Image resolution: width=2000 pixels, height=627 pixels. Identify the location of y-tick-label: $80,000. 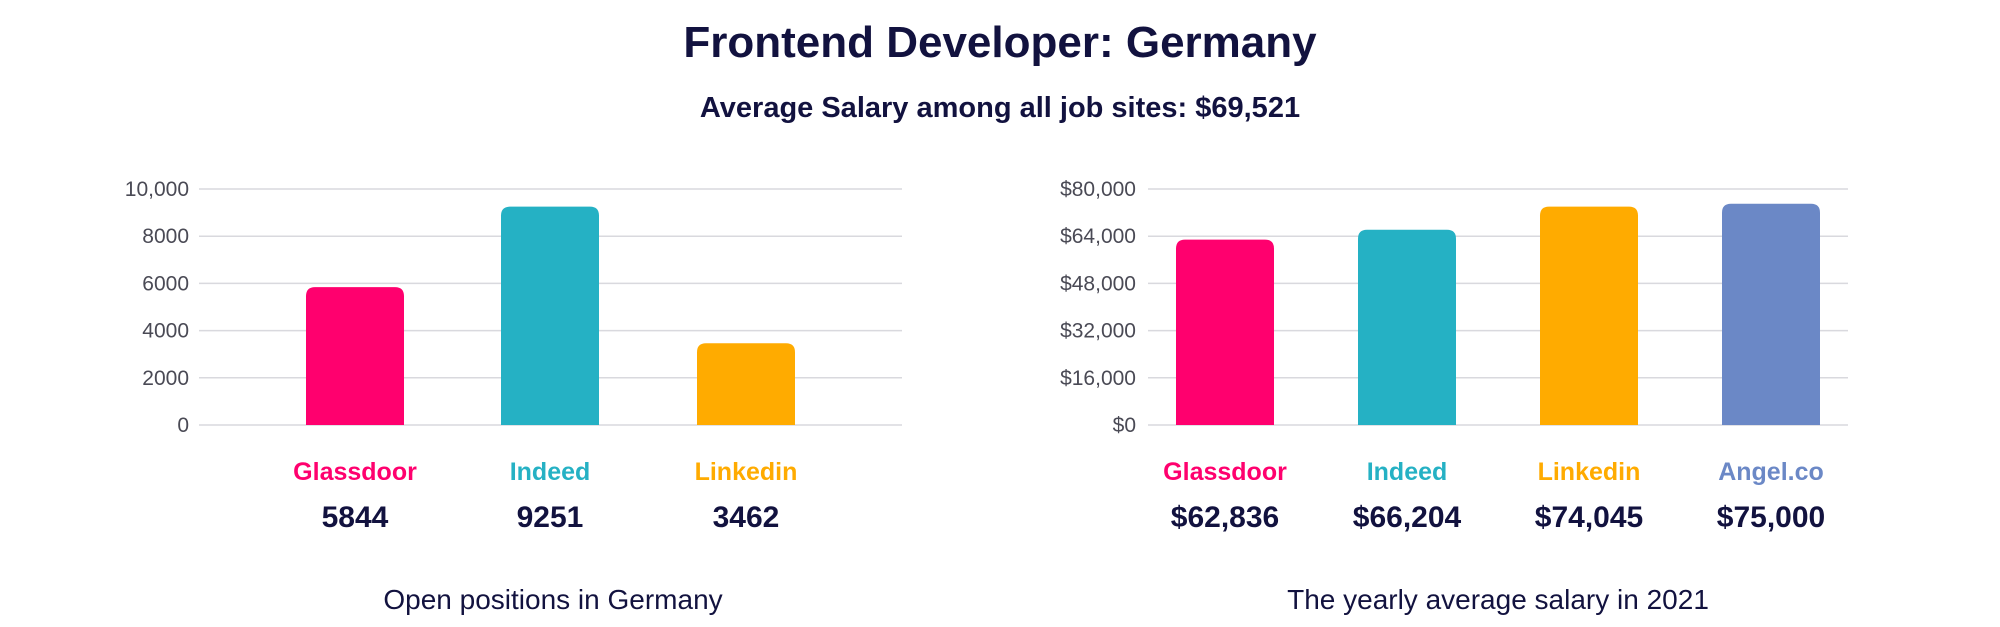
(1098, 189).